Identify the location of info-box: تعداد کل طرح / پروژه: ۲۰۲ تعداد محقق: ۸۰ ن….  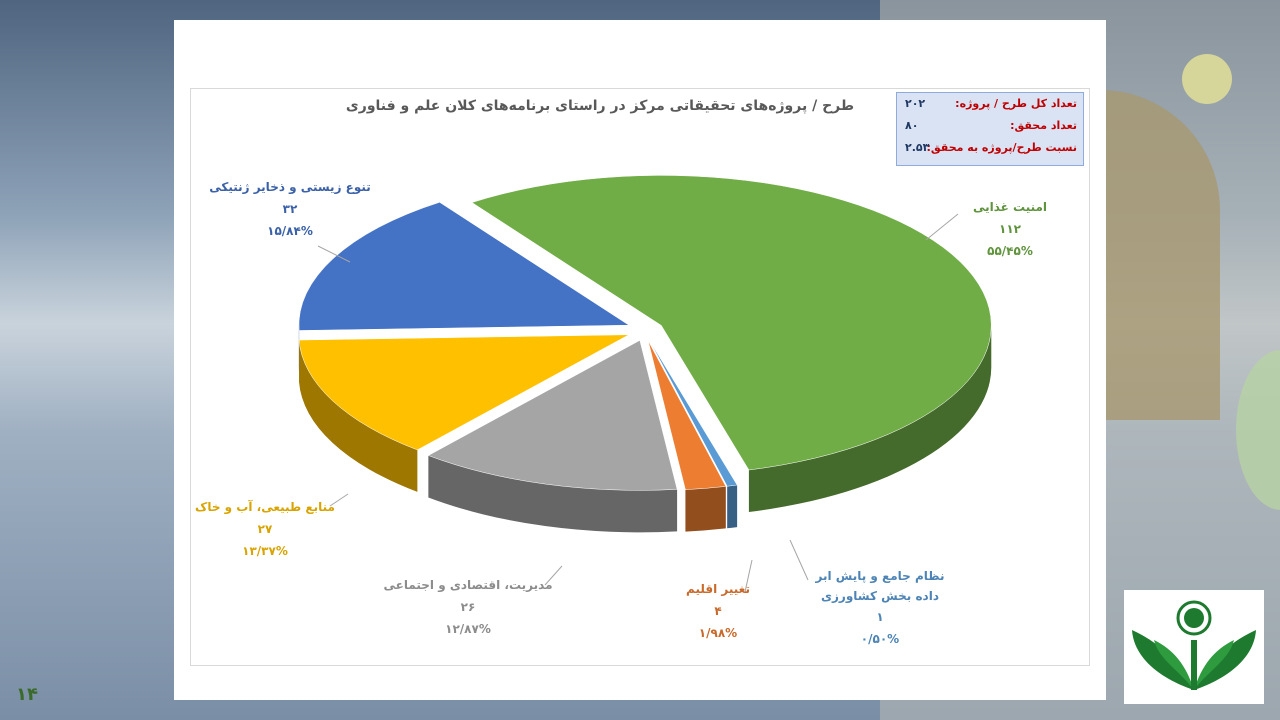
(990, 129).